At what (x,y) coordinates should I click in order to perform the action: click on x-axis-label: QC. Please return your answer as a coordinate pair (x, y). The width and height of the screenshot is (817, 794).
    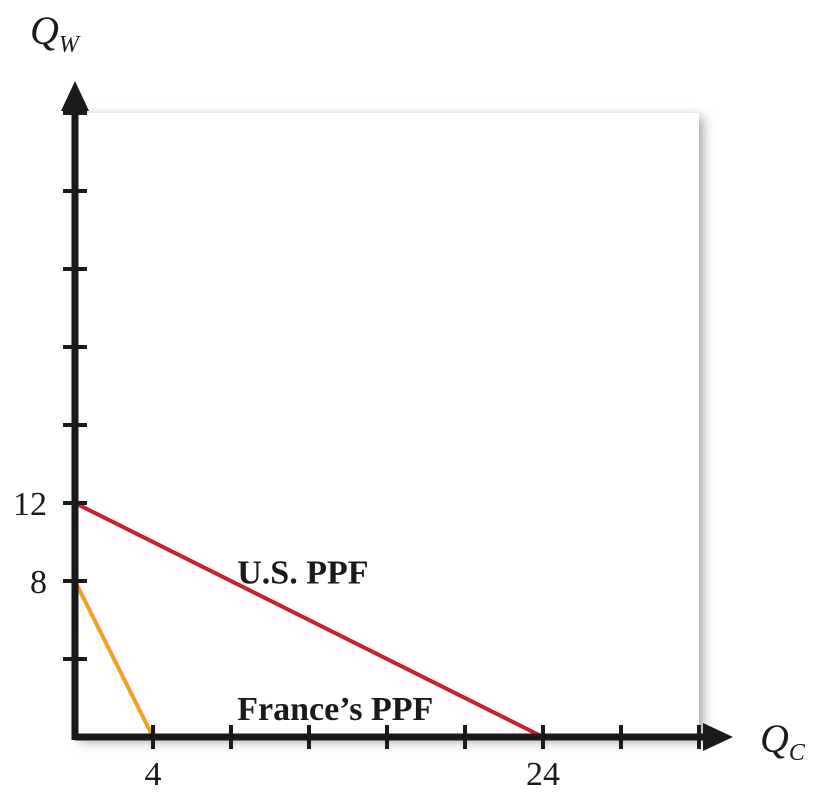
    Looking at the image, I should click on (783, 741).